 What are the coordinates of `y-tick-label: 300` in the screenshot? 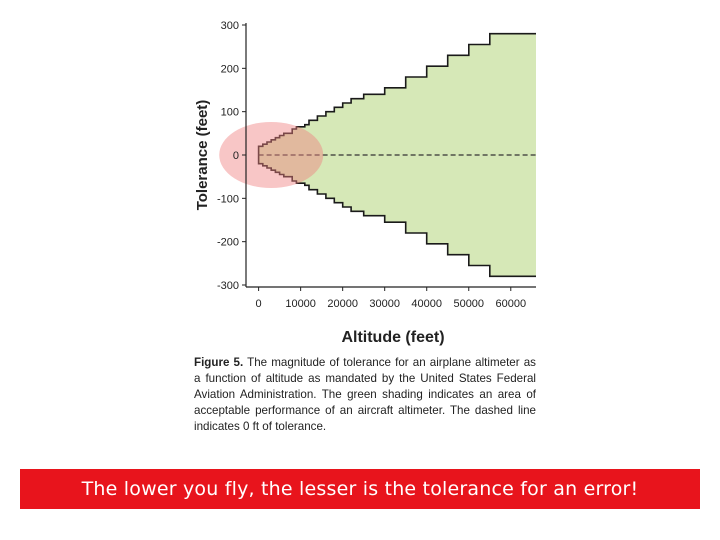 It's located at (230, 26).